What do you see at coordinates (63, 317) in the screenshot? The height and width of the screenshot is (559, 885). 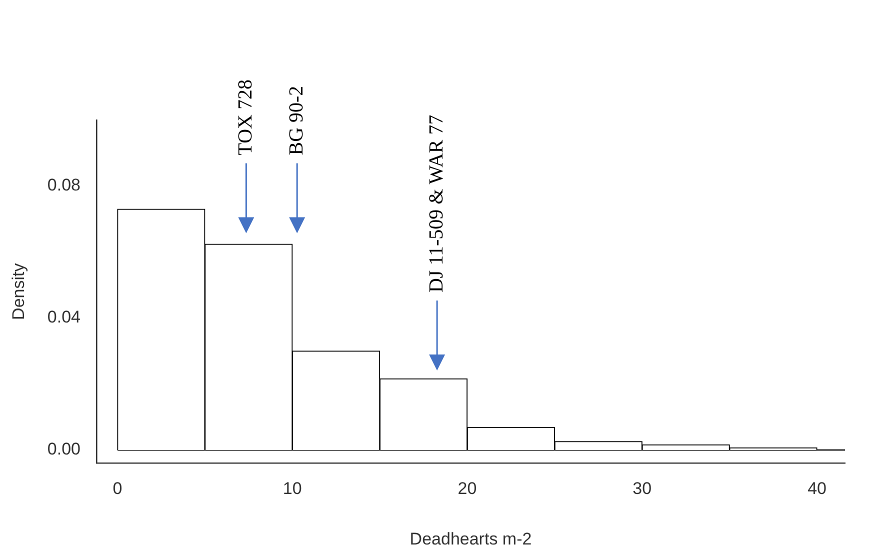 I see `y-tick-label: 0.04` at bounding box center [63, 317].